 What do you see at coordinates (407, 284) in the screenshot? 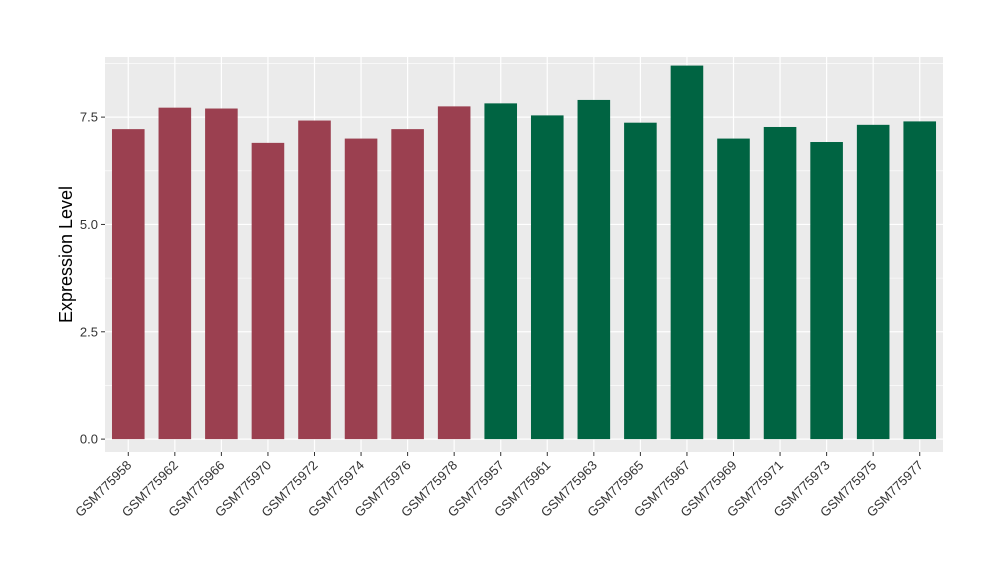
I see `bar-GSM775976` at bounding box center [407, 284].